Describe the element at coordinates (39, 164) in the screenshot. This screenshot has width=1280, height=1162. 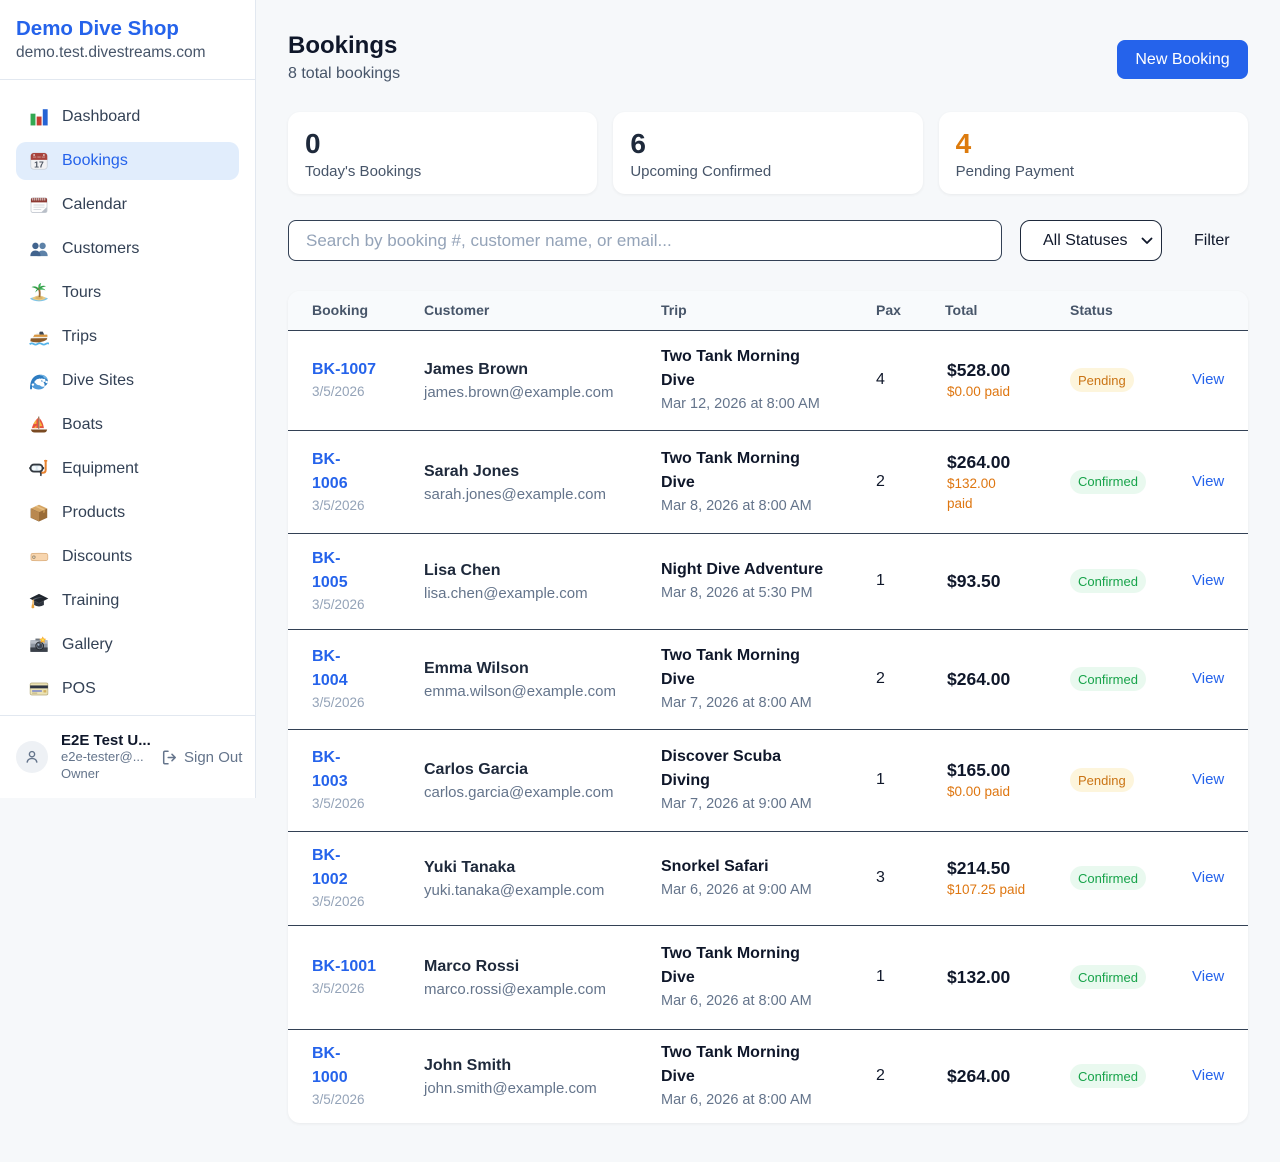
I see `svg-text: 17` at that location.